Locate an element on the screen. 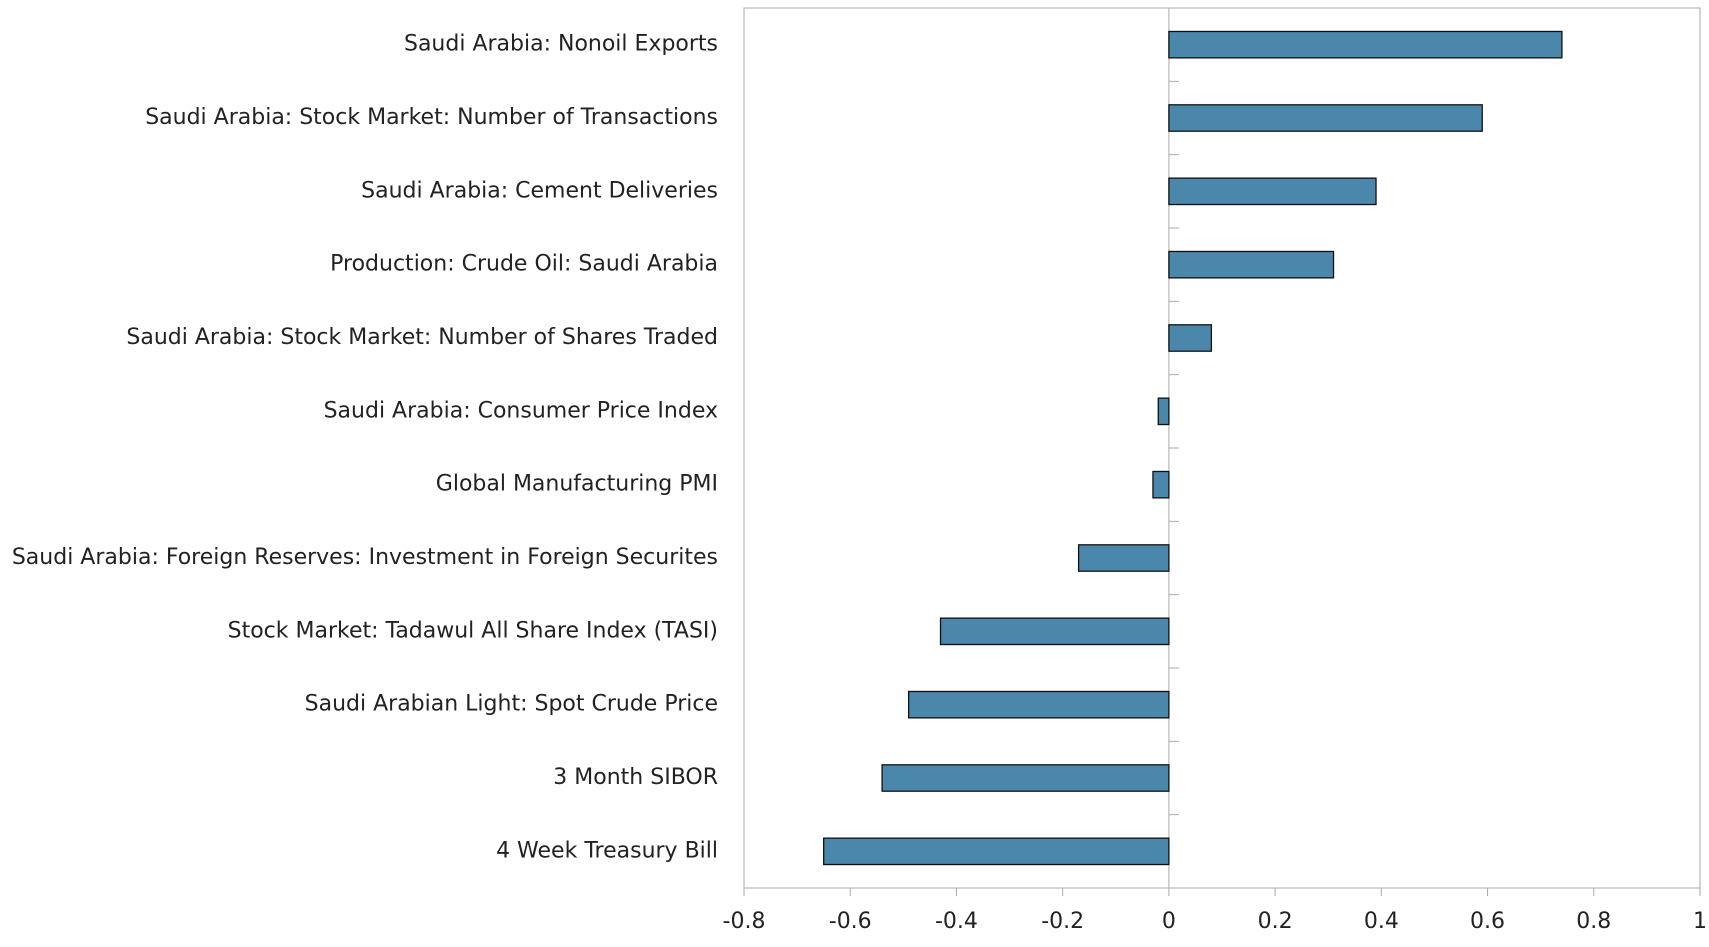 This screenshot has width=1709, height=947. x-tick-label: -0.4 is located at coordinates (956, 921).